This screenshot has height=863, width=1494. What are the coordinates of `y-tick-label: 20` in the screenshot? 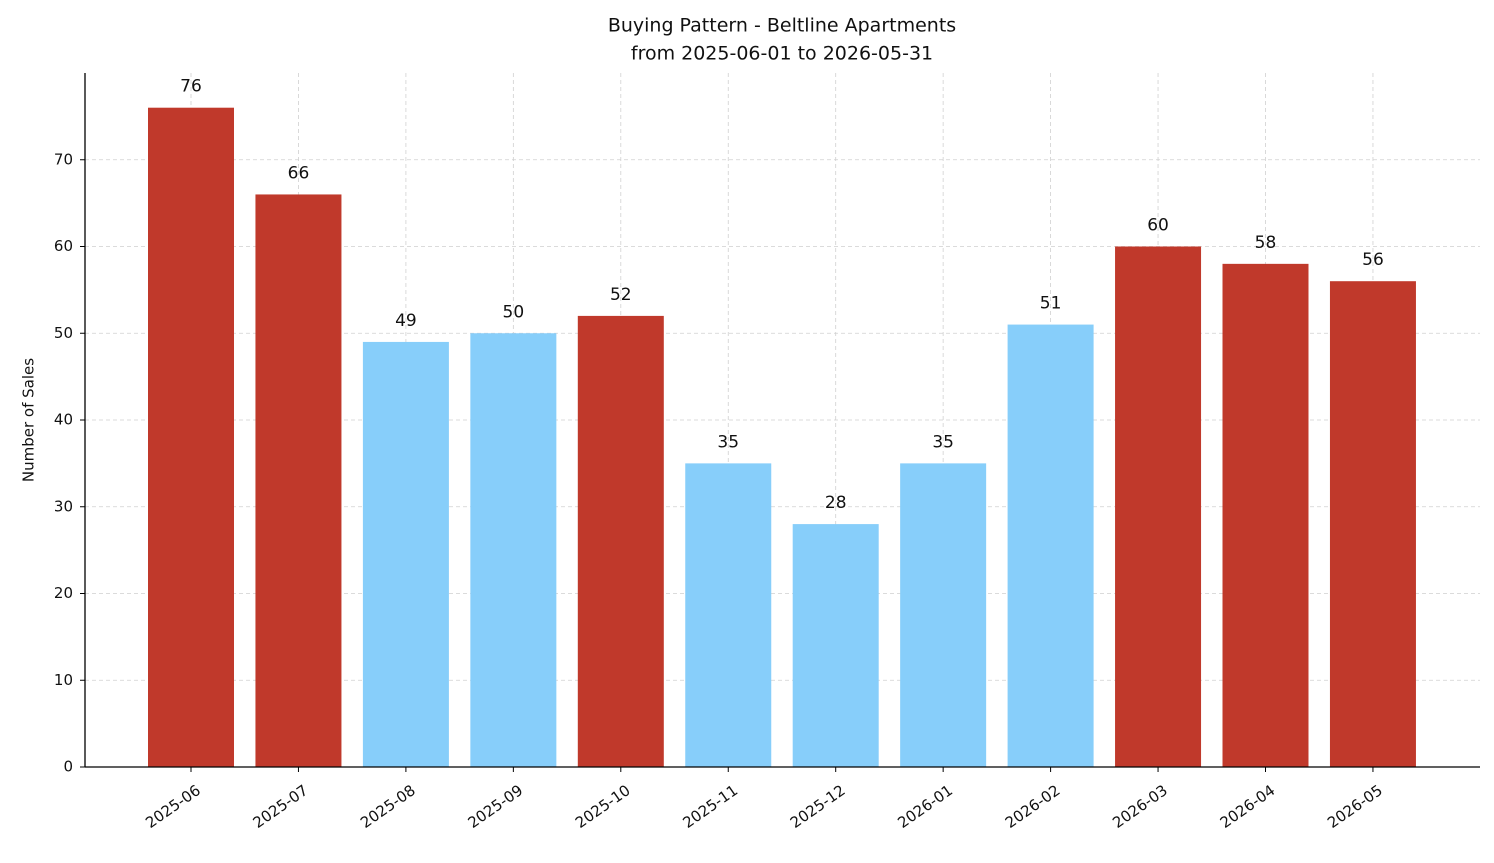 It's located at (63, 593).